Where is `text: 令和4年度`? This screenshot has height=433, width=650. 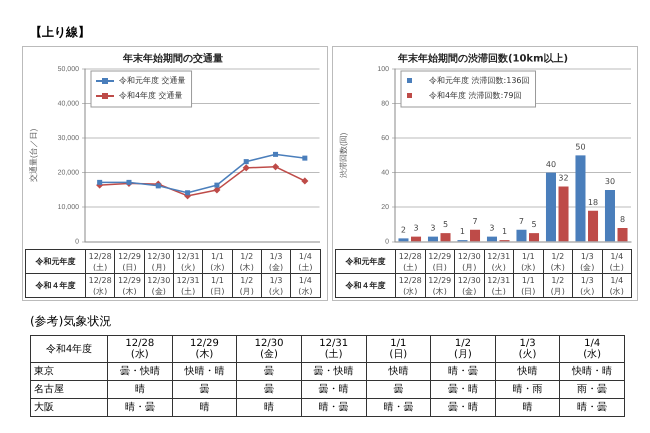
text: 令和4年度 is located at coordinates (69, 349).